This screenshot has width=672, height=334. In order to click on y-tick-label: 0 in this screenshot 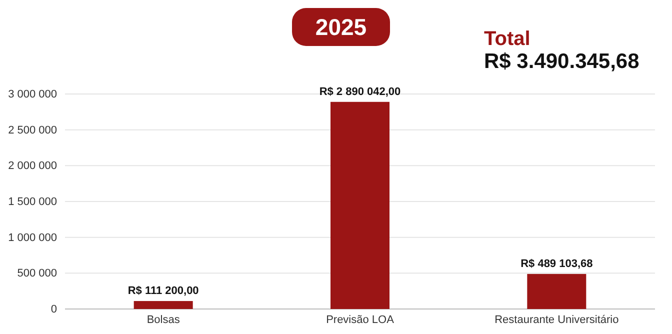, I will do `click(53, 310)`.